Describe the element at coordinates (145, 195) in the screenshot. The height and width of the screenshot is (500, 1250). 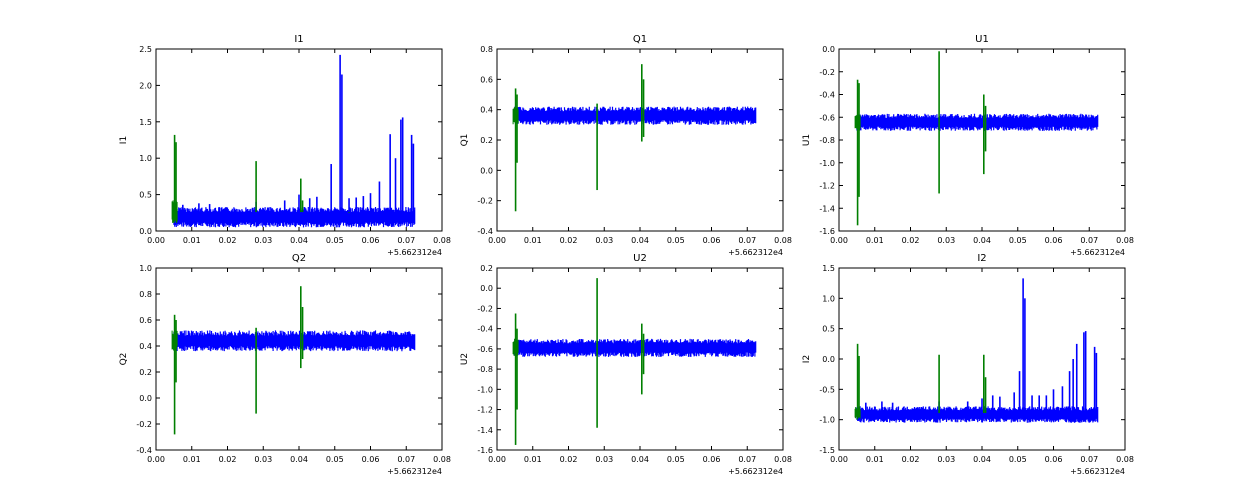
I see `y-tick-label: 0.5` at that location.